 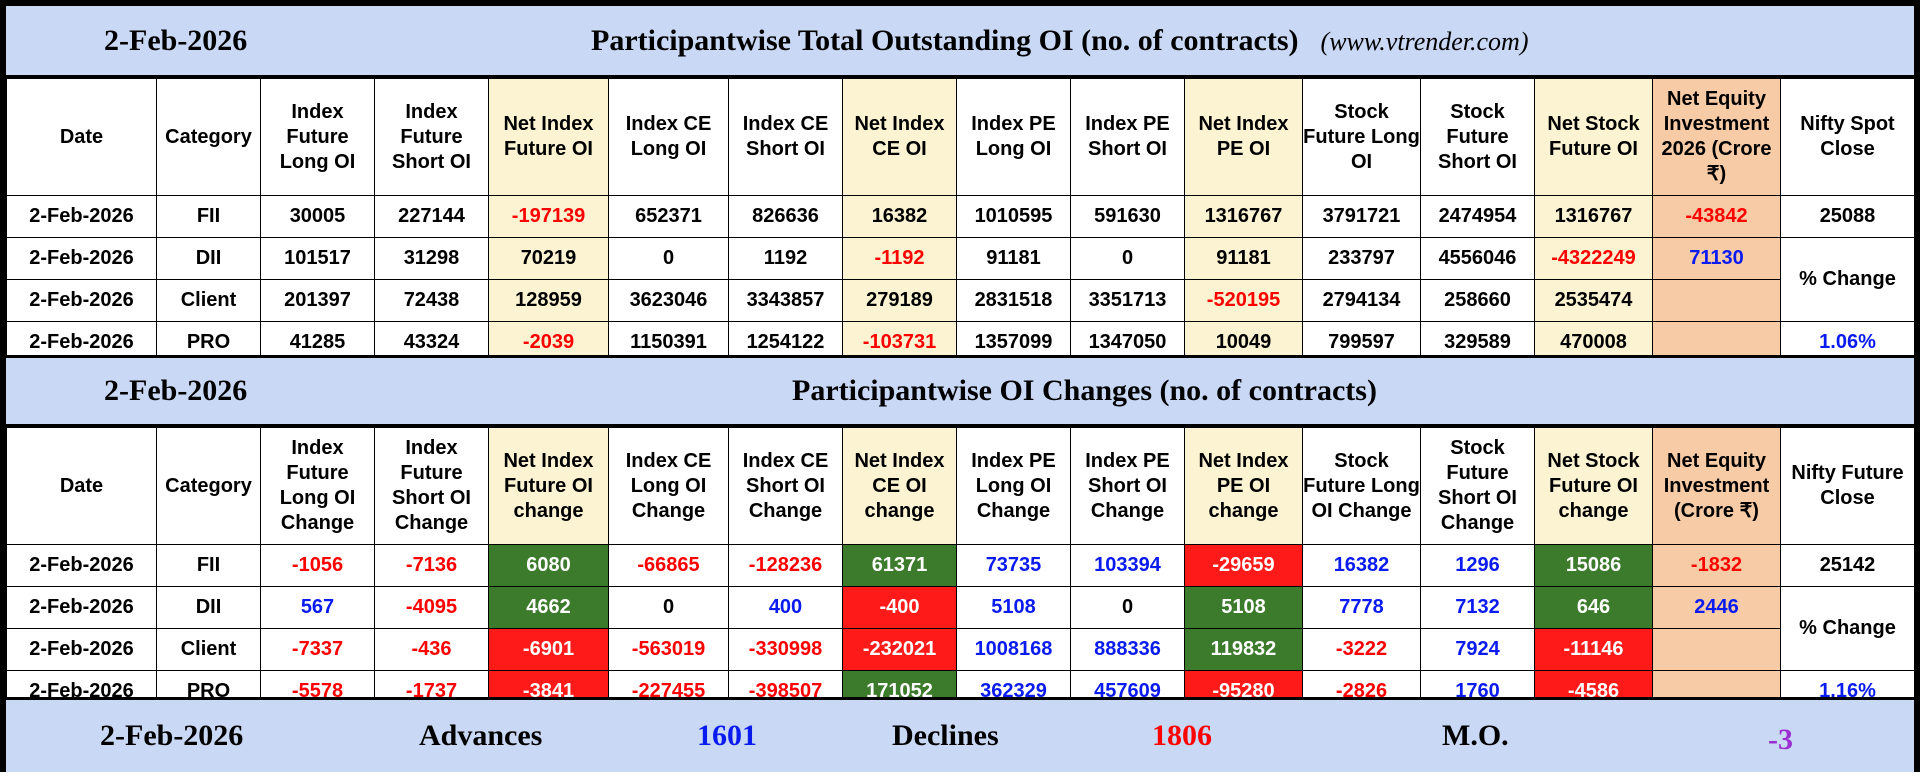 What do you see at coordinates (431, 607) in the screenshot?
I see `data-cell: -4095` at bounding box center [431, 607].